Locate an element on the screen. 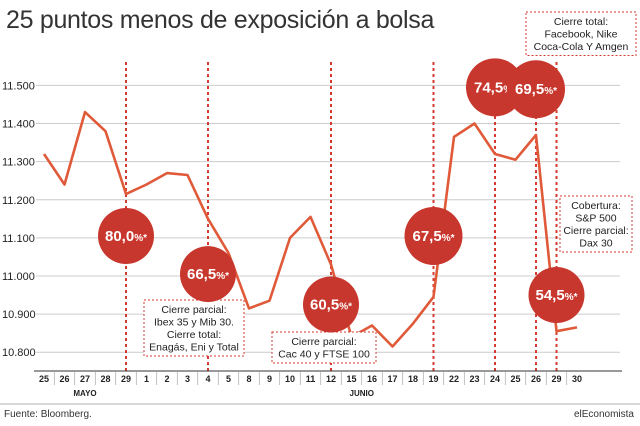 The height and width of the screenshot is (426, 640). annotation-text: Enagás, Eni y Total is located at coordinates (194, 348).